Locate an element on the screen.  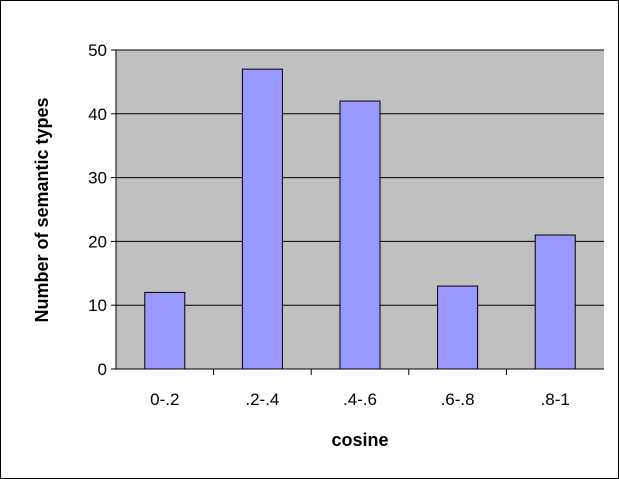
y-tick-label: 40 is located at coordinates (97, 114).